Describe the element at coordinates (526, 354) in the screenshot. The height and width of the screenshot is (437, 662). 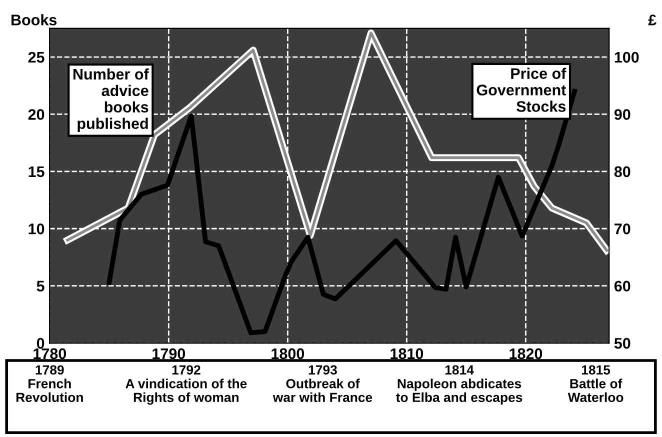
I see `x-tick-label: 1820` at that location.